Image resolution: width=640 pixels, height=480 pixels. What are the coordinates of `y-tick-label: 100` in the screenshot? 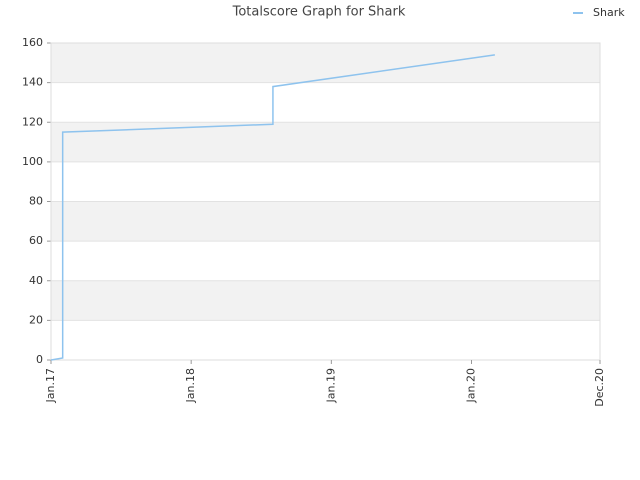 It's located at (32, 161).